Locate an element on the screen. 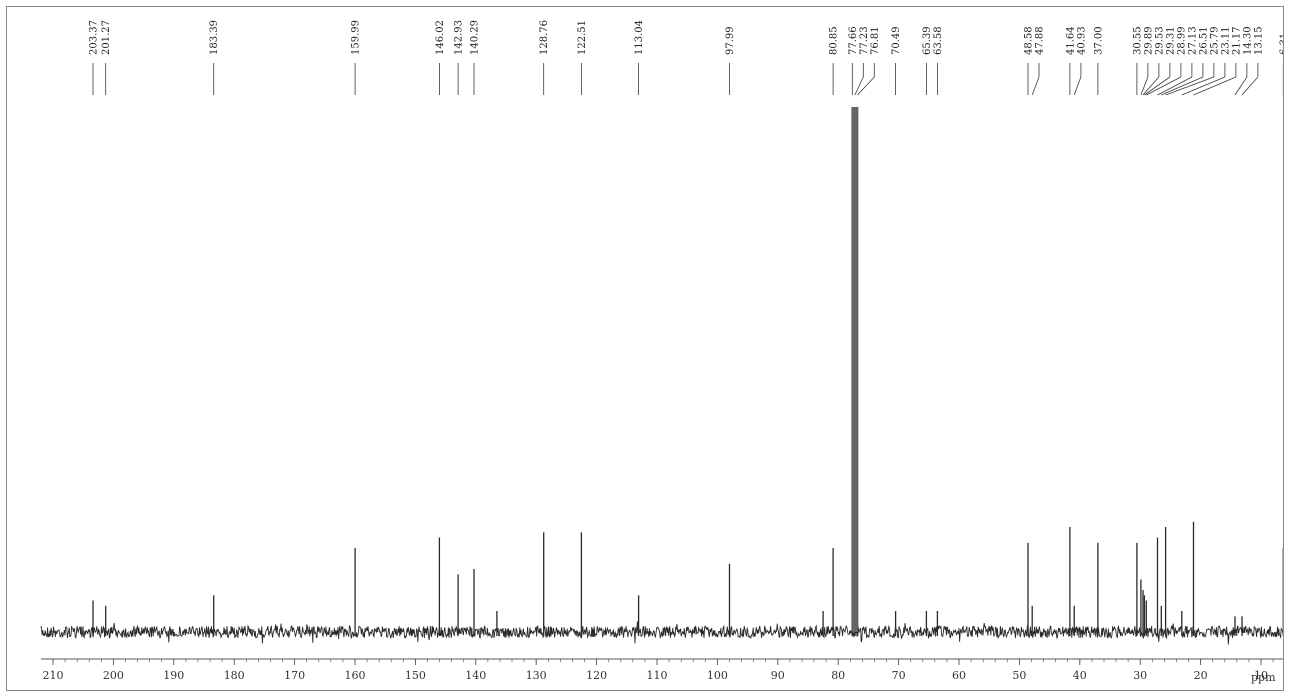 This screenshot has height=697, width=1290. peak-label: 27.13 is located at coordinates (1177, 61).